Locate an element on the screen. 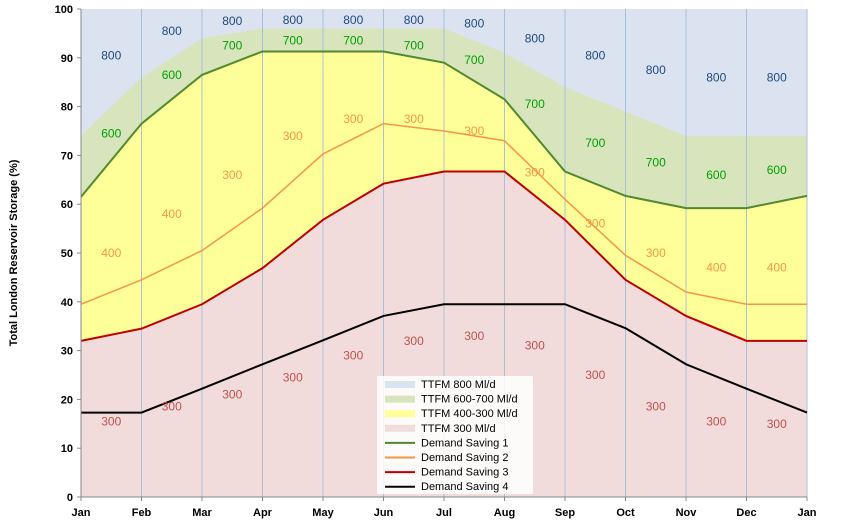 The width and height of the screenshot is (850, 520). y-tick-label: 70 is located at coordinates (67, 156).